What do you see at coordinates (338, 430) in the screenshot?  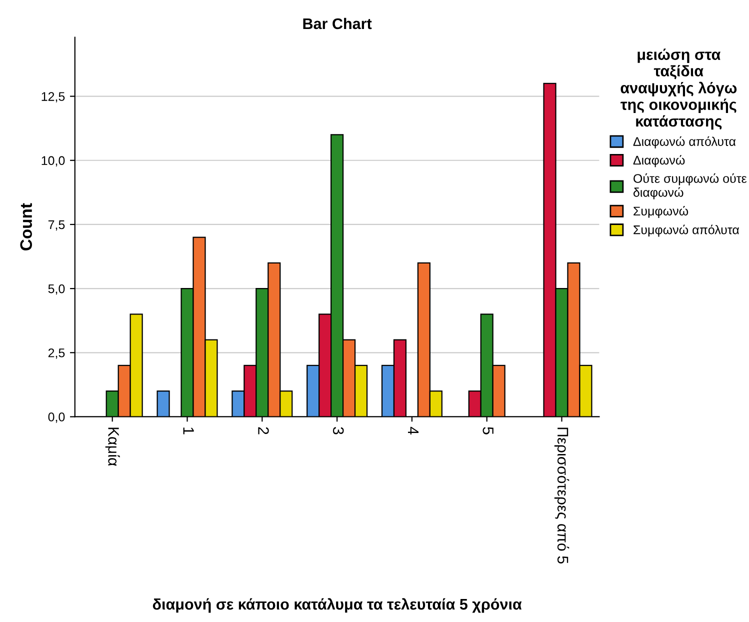 I see `x-tick-label: 3` at bounding box center [338, 430].